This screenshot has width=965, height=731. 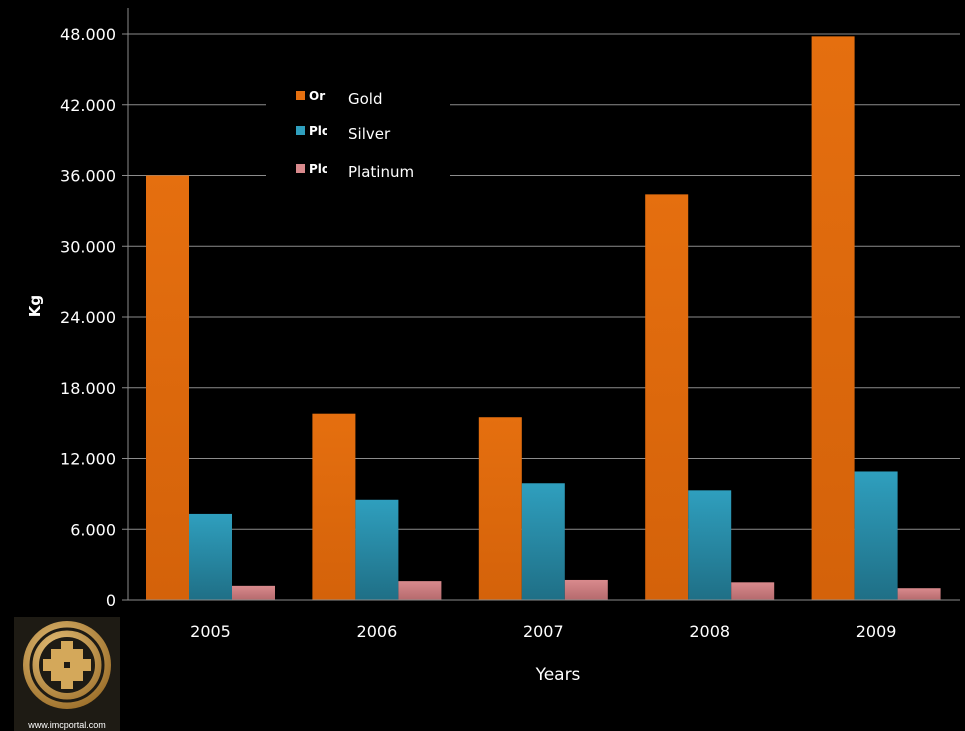 I want to click on x-tick-label: 2005, so click(x=210, y=631).